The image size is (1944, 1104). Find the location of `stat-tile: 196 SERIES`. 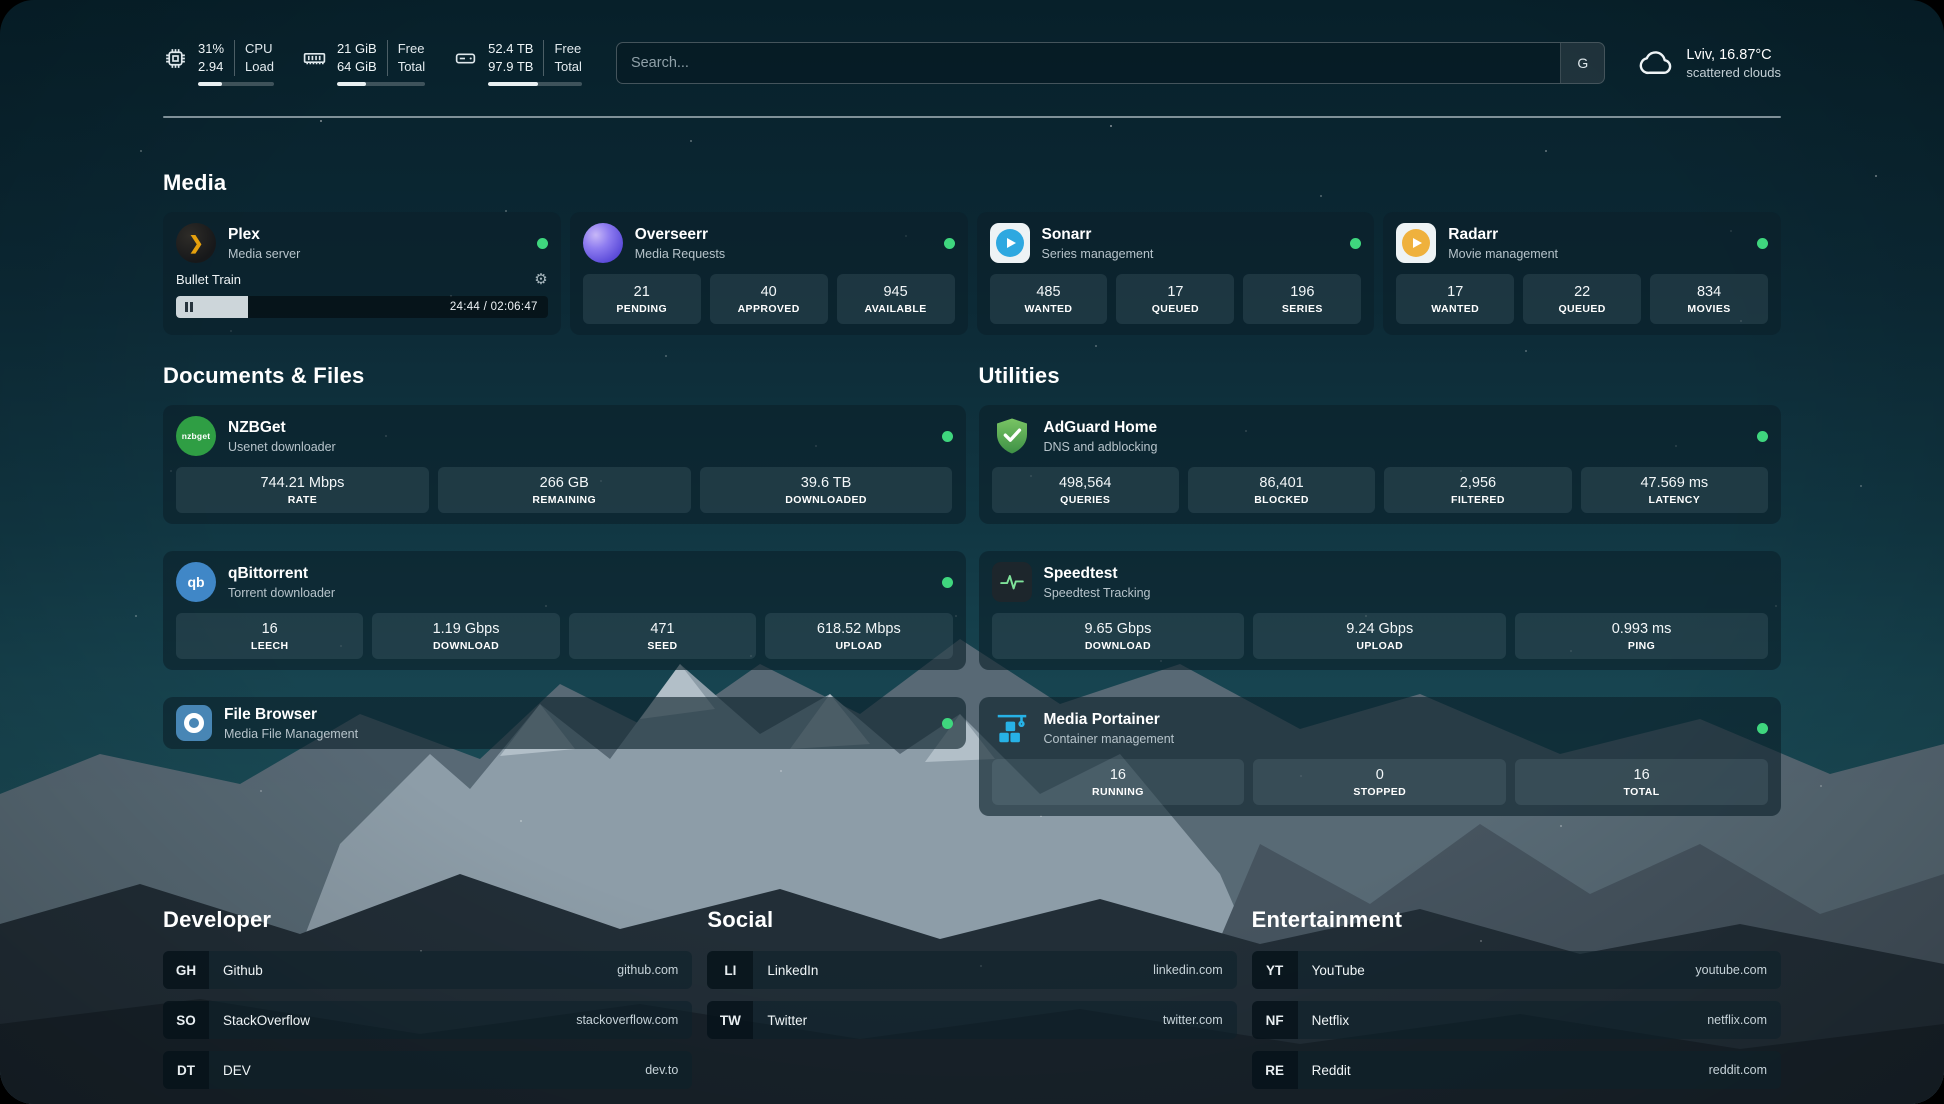

stat-tile: 196 SERIES is located at coordinates (1302, 299).